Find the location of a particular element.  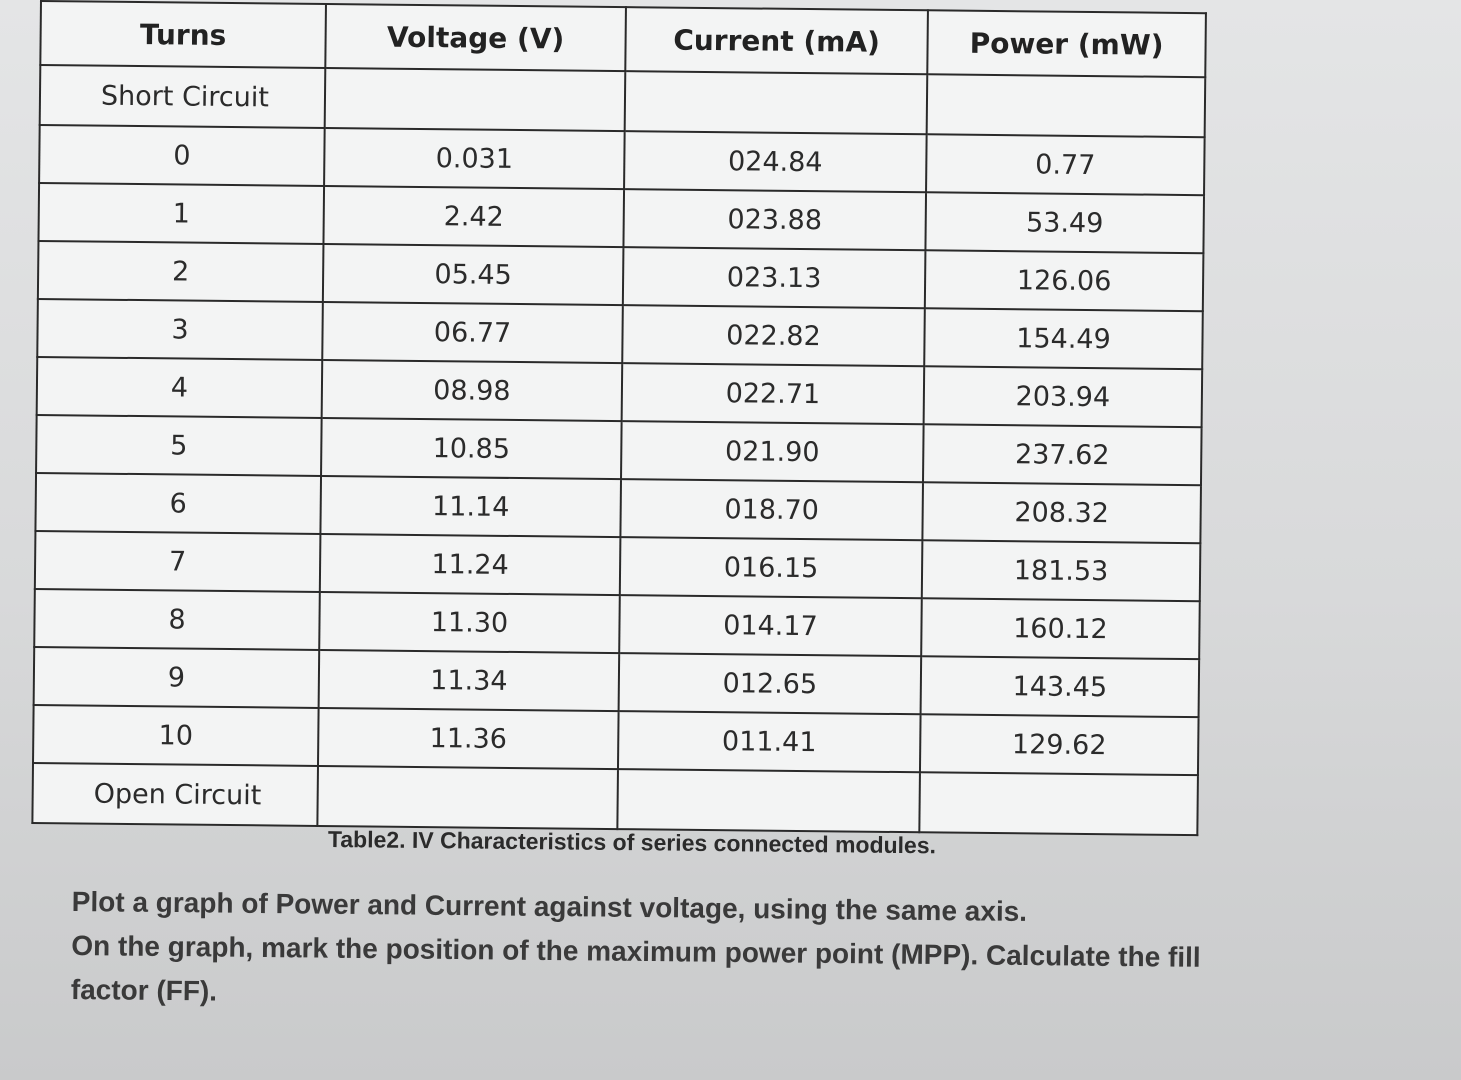

cell-current: 011.41 is located at coordinates (769, 742).